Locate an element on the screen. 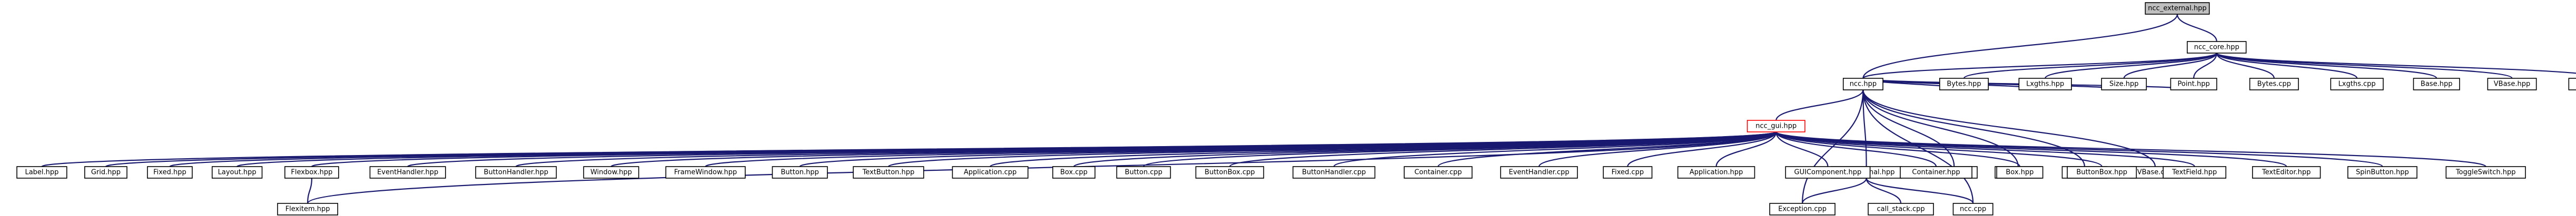 Image resolution: width=2576 pixels, height=216 pixels. edge-ncc_internal-to-exception_cpp is located at coordinates (1834, 191).